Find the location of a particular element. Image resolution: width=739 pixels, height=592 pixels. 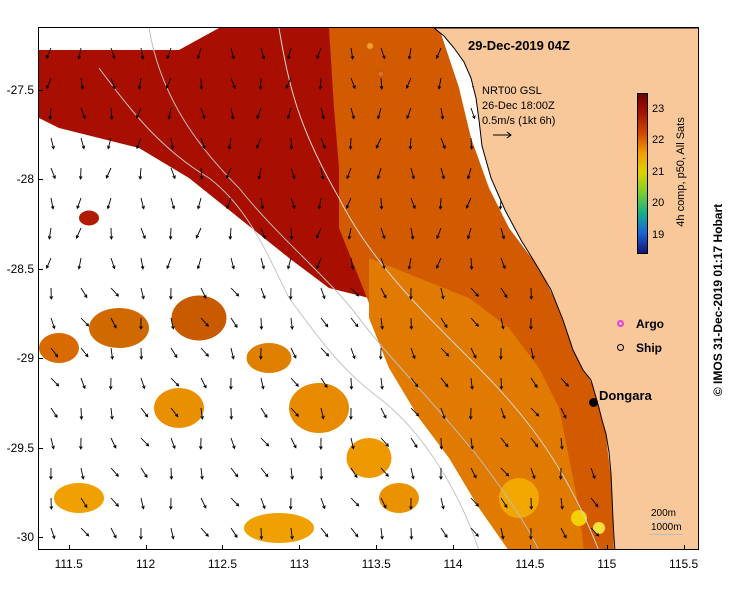

town-marker is located at coordinates (593, 402).